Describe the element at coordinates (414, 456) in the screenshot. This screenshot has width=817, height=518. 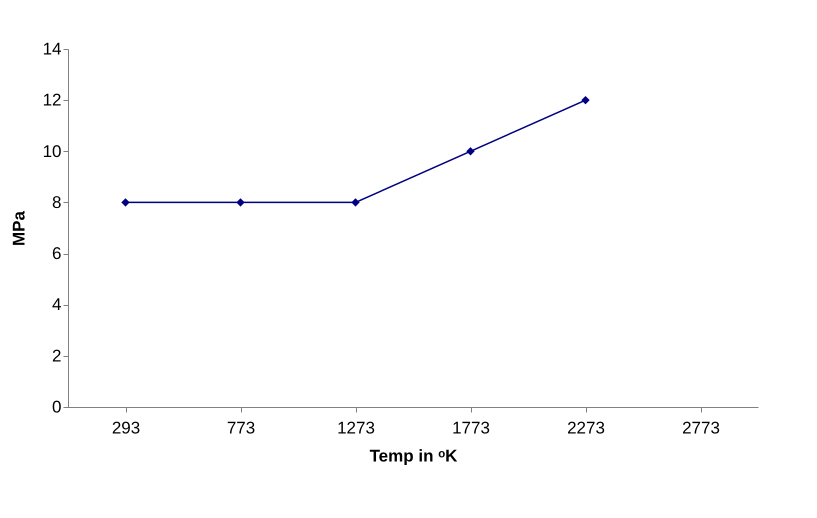
I see `x-axis-title: Temp in ᵒK` at that location.